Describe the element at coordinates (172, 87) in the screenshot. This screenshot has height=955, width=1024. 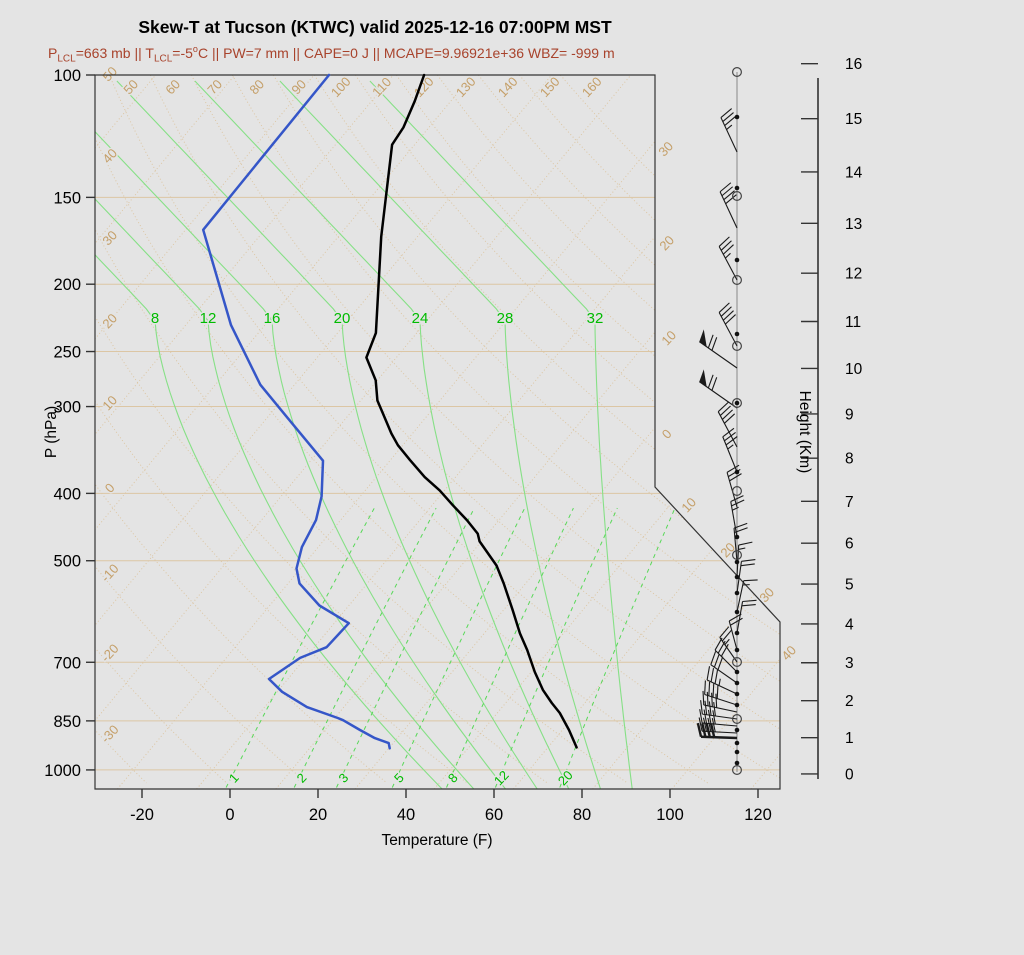
I see `dry-adiabat-label-top: 60` at that location.